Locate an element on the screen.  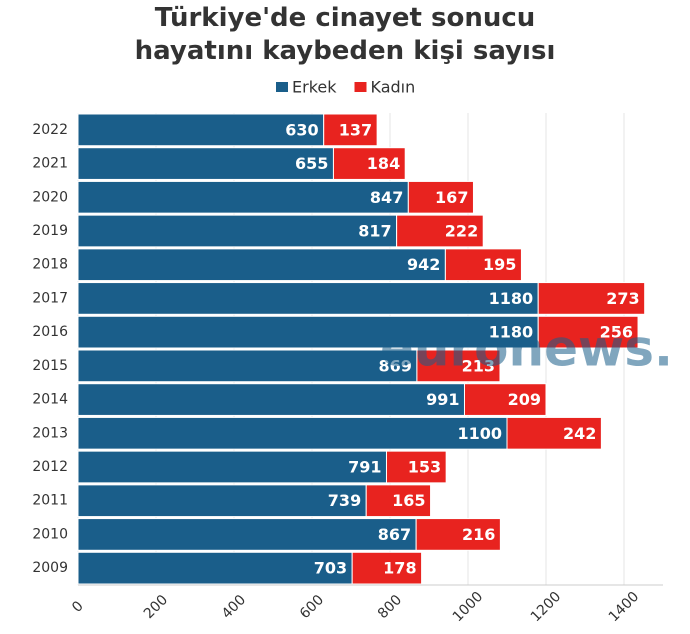
x-tick-label: 600 is located at coordinates (312, 607).